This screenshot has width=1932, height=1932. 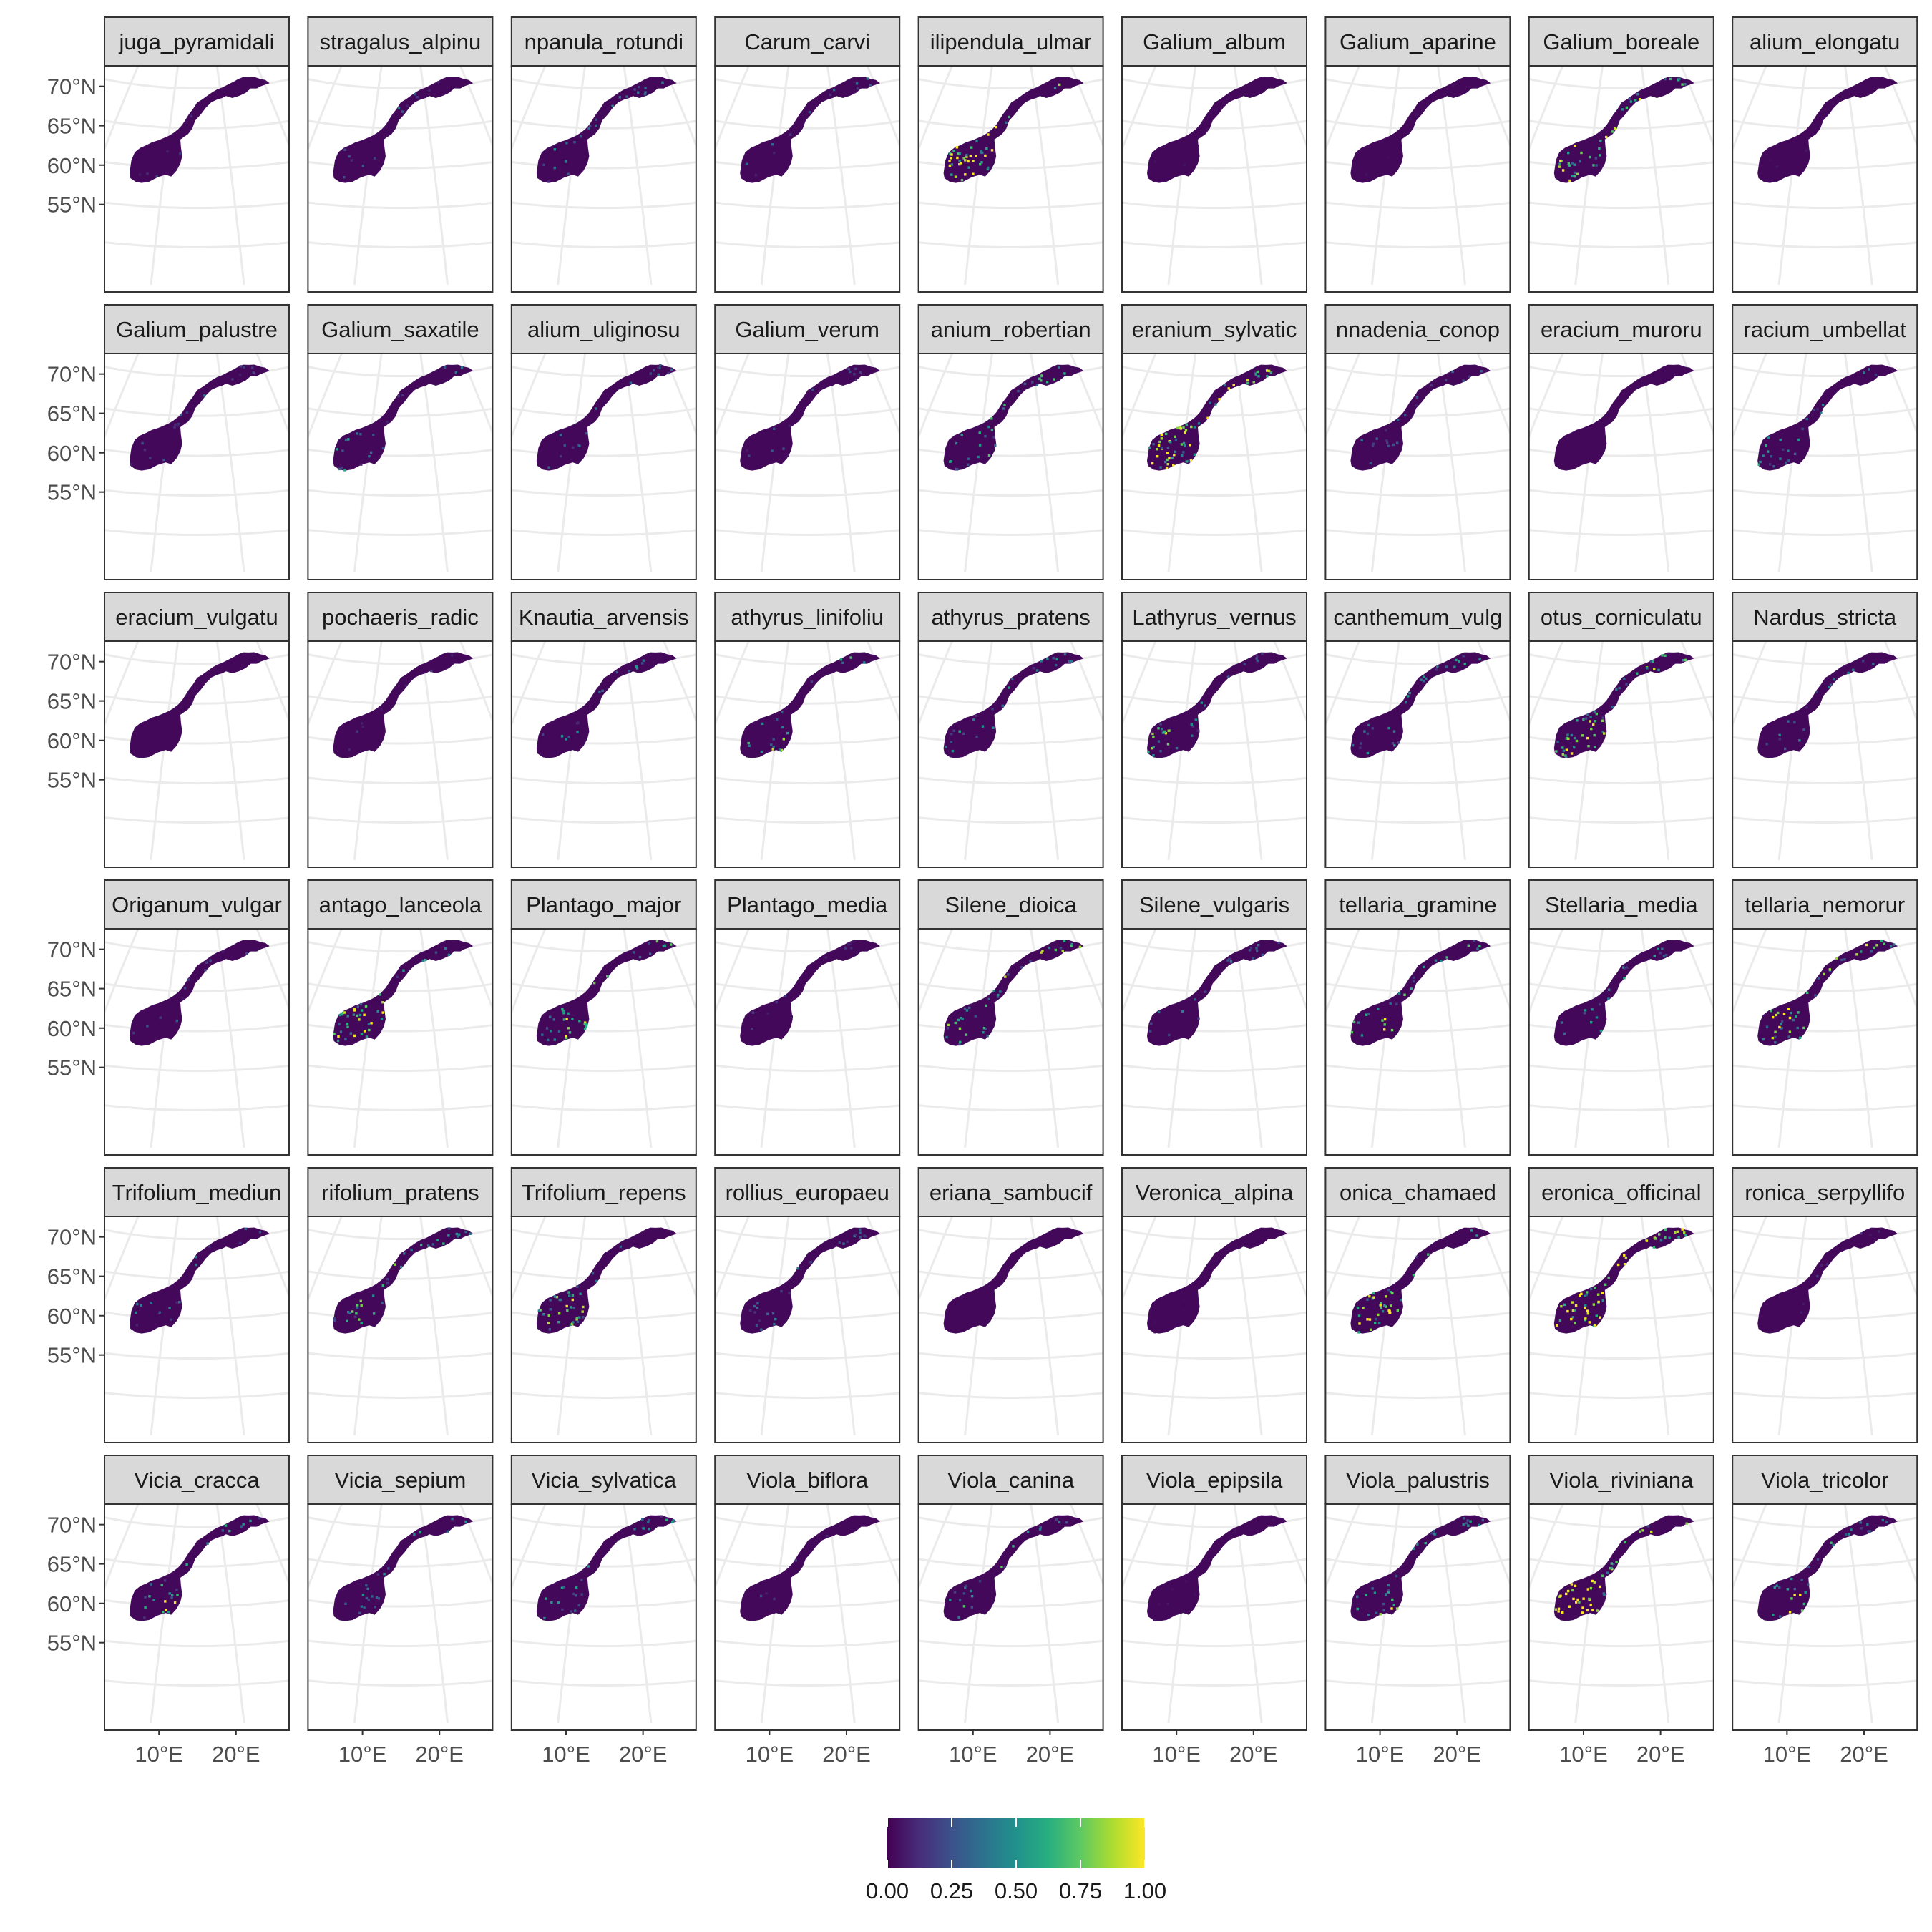 I want to click on legend-label: 0.00, so click(x=887, y=1890).